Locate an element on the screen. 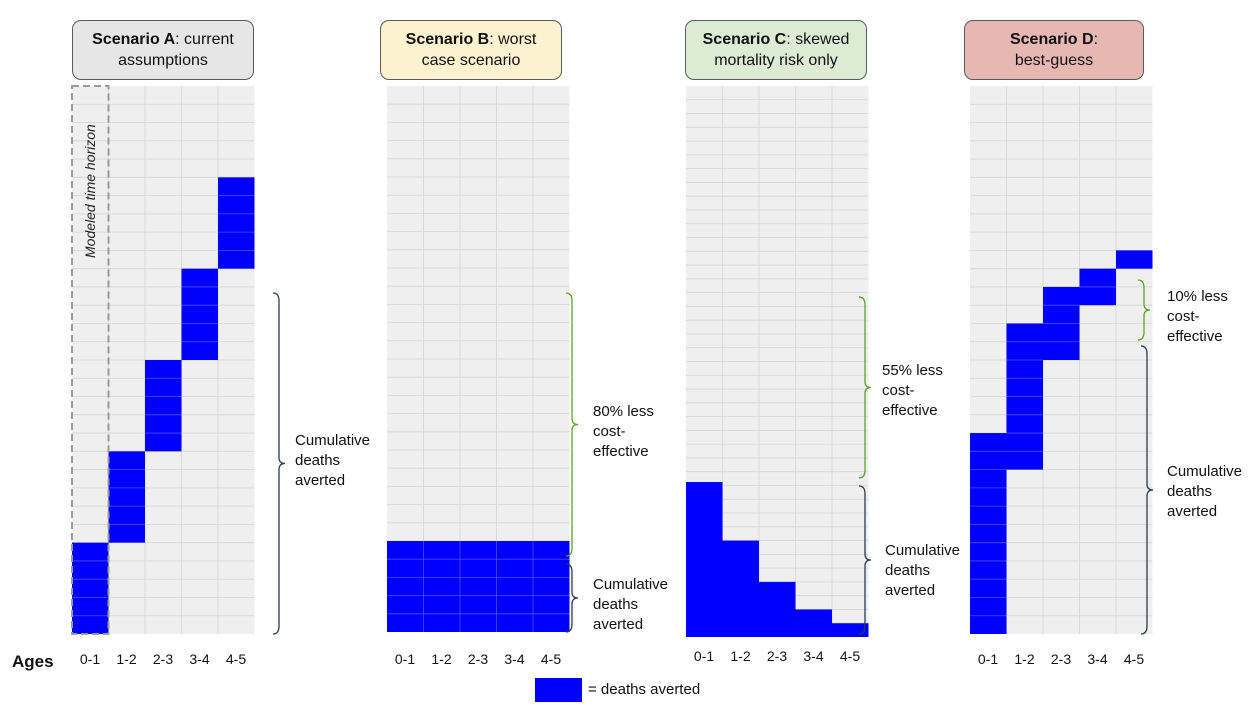 Image resolution: width=1258 pixels, height=720 pixels. scenario-d-title: Scenario D: best-guess is located at coordinates (1054, 50).